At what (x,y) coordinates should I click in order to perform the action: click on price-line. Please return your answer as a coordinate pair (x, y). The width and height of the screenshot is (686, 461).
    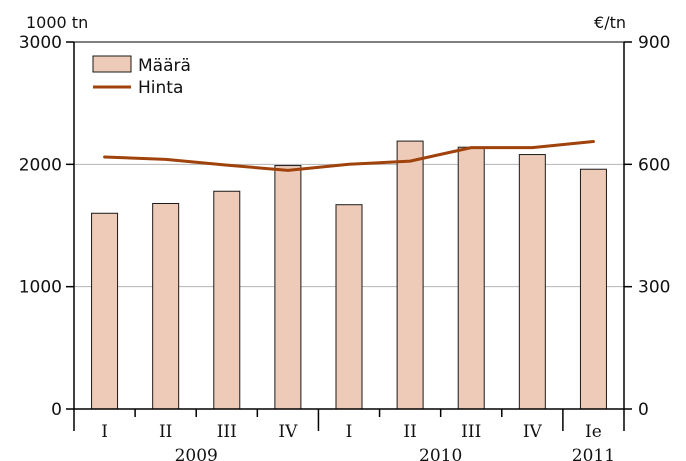
    Looking at the image, I should click on (349, 156).